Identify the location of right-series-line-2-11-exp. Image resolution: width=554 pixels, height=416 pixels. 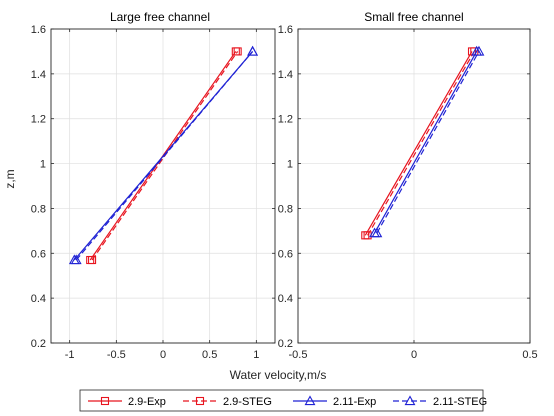
(426, 142).